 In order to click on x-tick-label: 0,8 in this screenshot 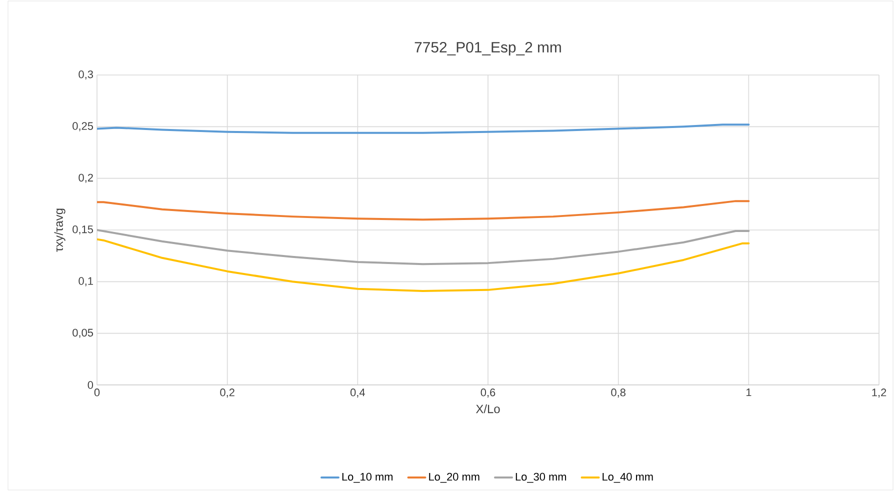, I will do `click(618, 393)`.